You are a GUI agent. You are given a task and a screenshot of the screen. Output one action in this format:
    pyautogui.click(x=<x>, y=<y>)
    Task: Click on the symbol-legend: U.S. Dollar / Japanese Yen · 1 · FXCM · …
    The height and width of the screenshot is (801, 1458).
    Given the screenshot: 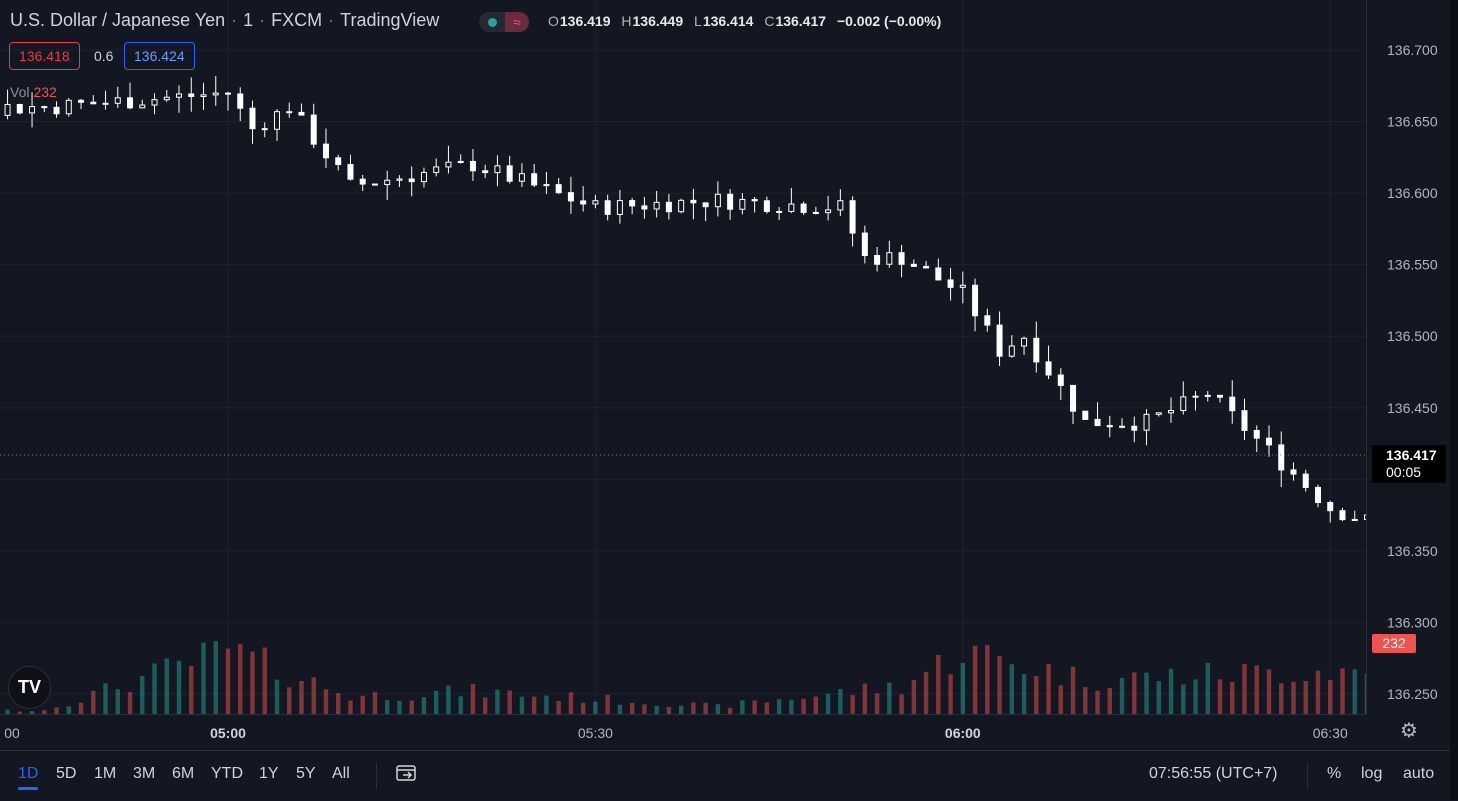 What is the action you would take?
    pyautogui.click(x=224, y=20)
    